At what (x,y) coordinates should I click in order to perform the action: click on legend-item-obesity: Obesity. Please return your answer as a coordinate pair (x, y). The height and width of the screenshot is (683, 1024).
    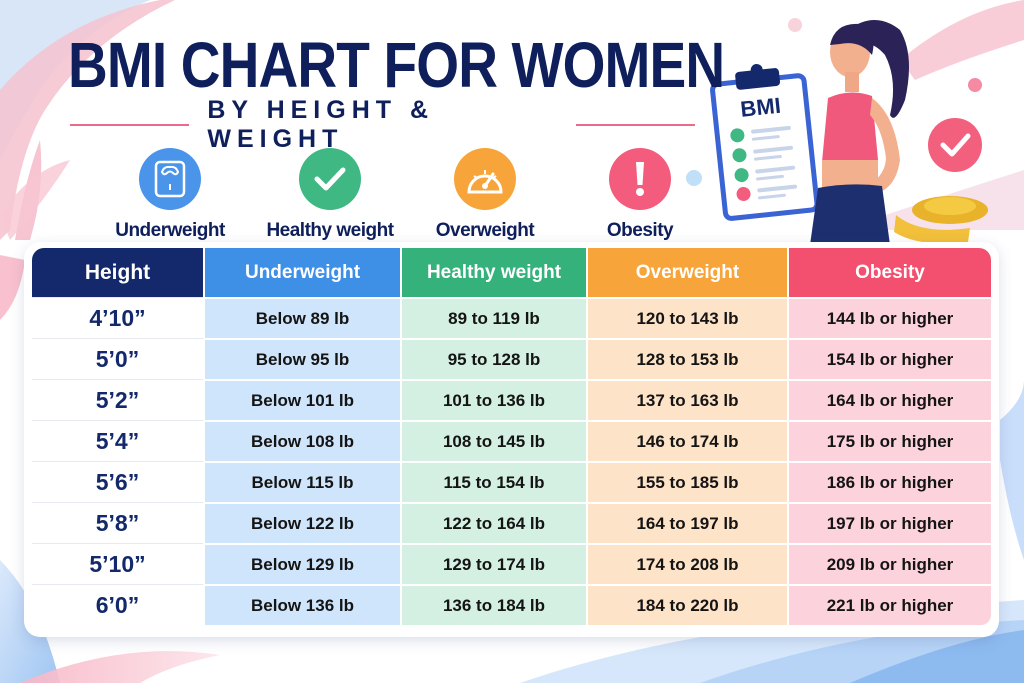
    Looking at the image, I should click on (640, 195).